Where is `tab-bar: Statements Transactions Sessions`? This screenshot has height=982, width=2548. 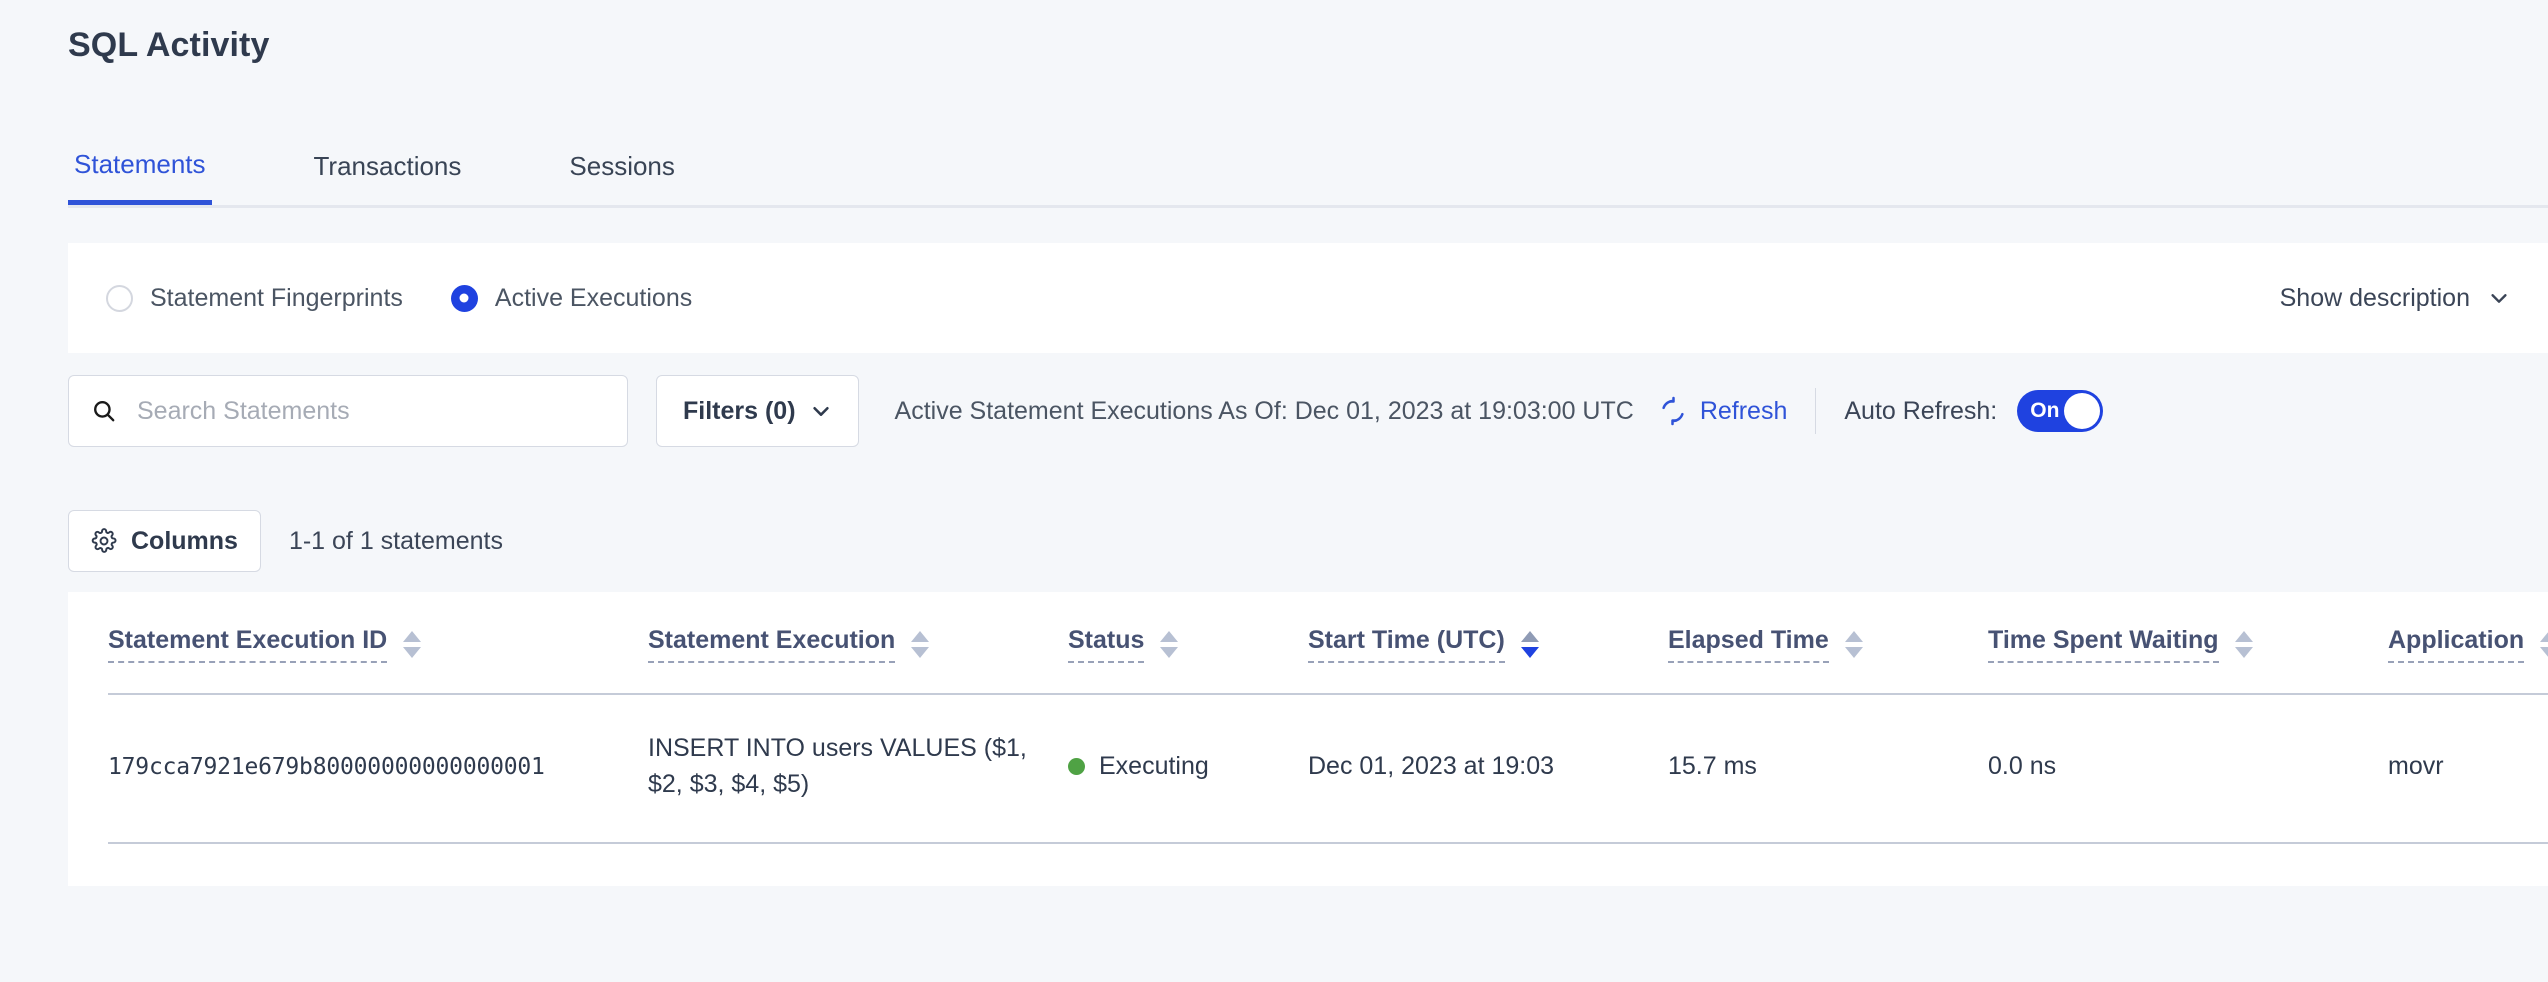 tab-bar: Statements Transactions Sessions is located at coordinates (1308, 168).